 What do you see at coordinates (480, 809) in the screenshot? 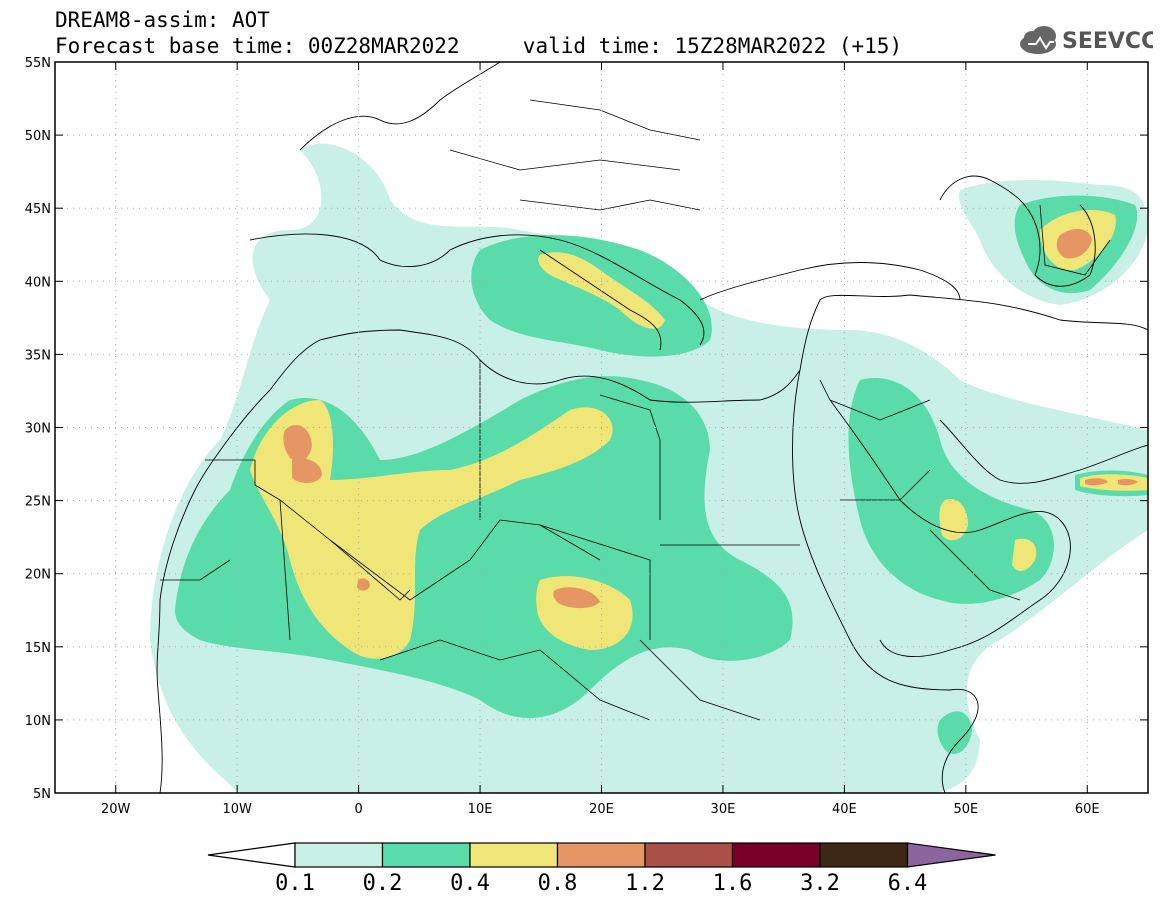
I see `lon-tick-label: 10E` at bounding box center [480, 809].